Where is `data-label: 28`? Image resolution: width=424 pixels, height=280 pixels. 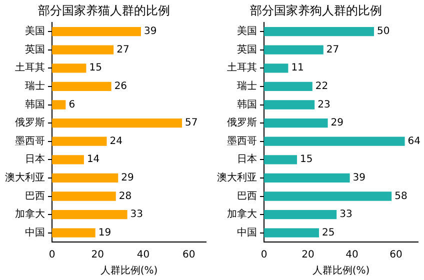 data-label: 28 is located at coordinates (125, 196).